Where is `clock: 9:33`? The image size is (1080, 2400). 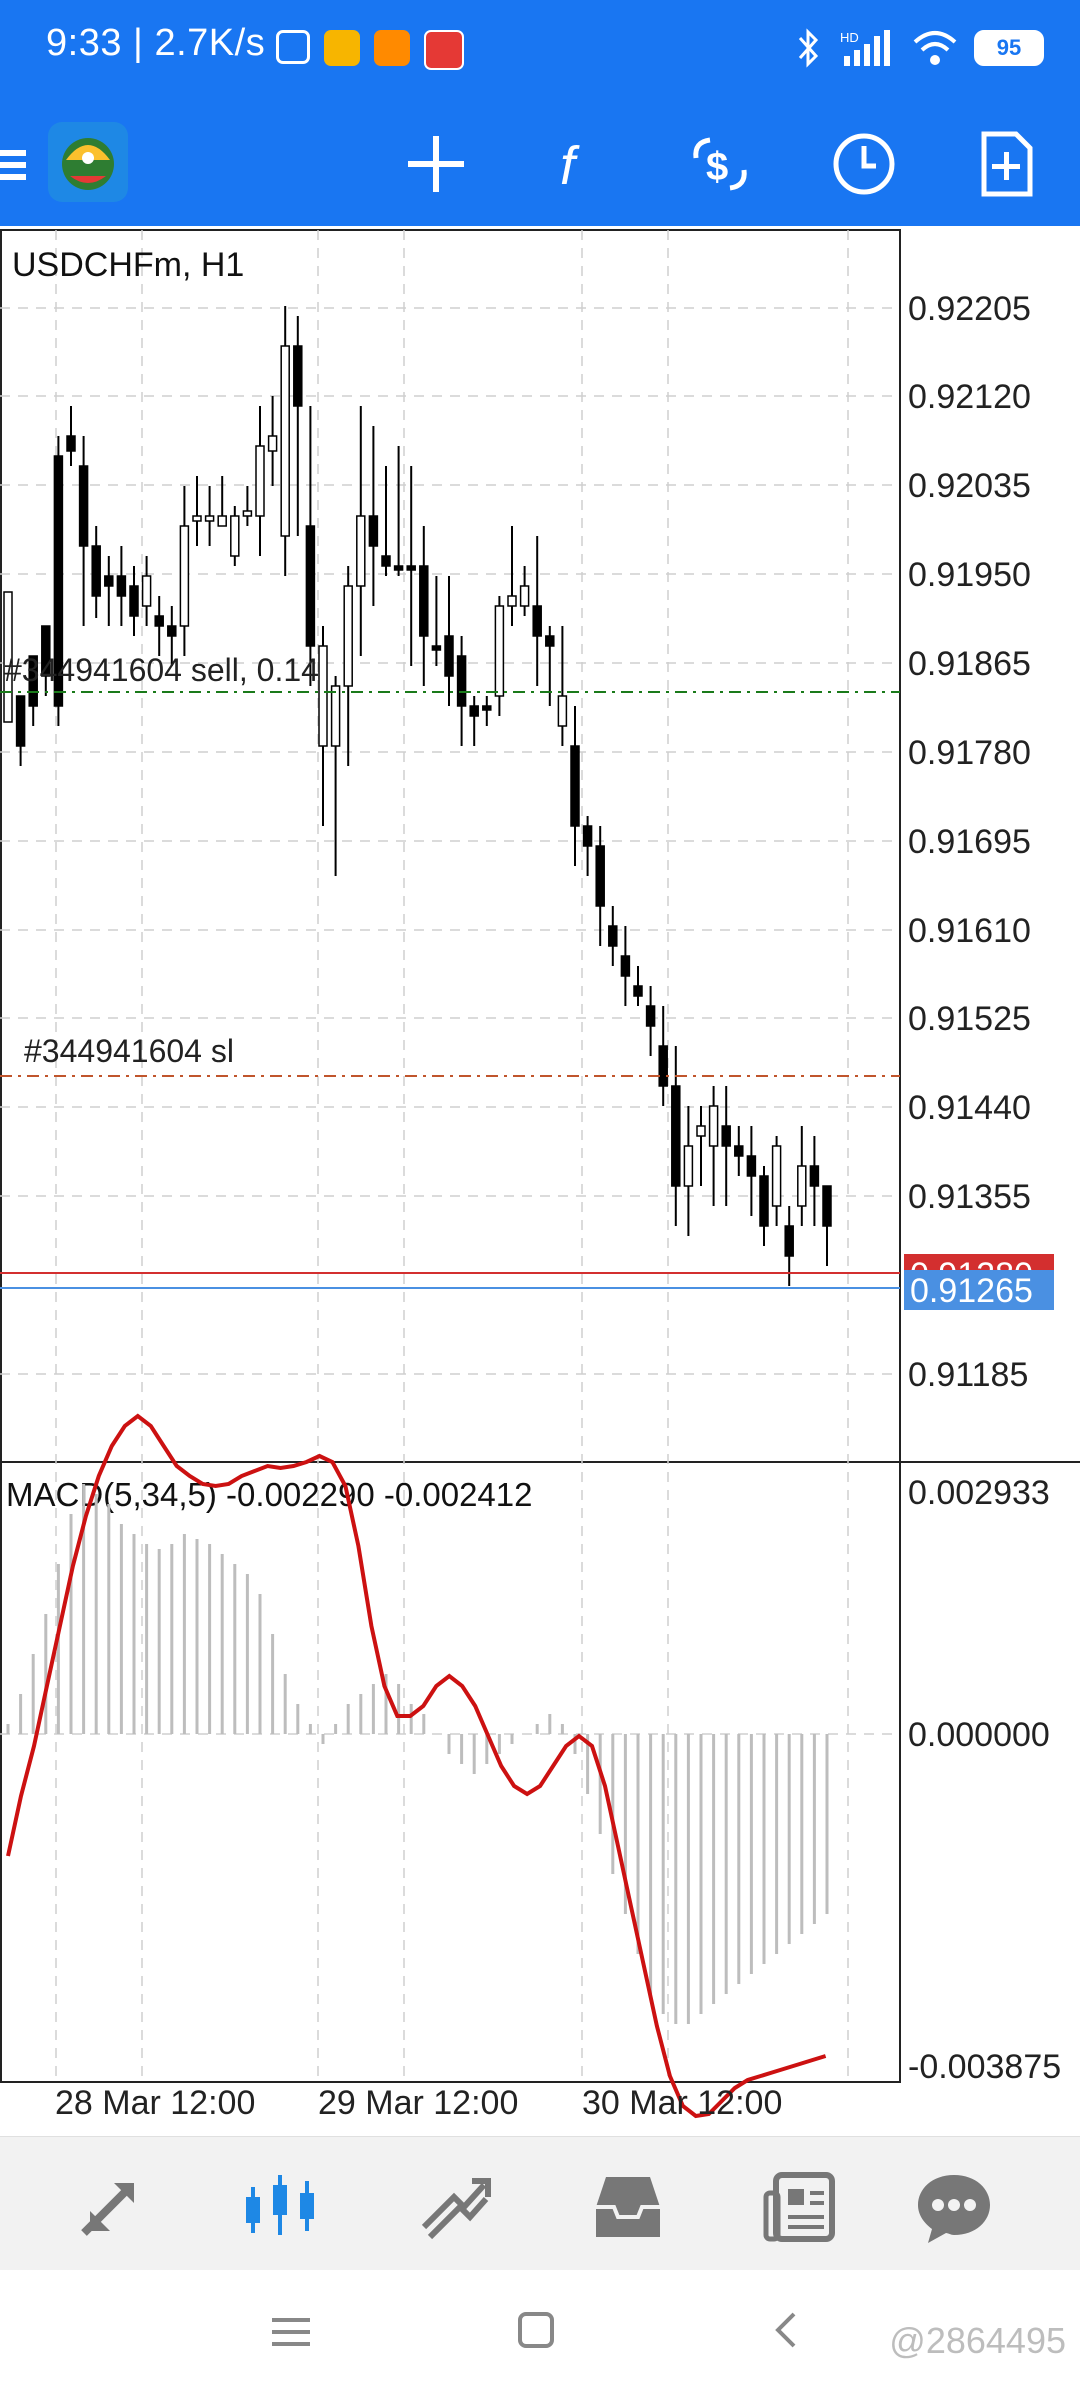
clock: 9:33 is located at coordinates (84, 43).